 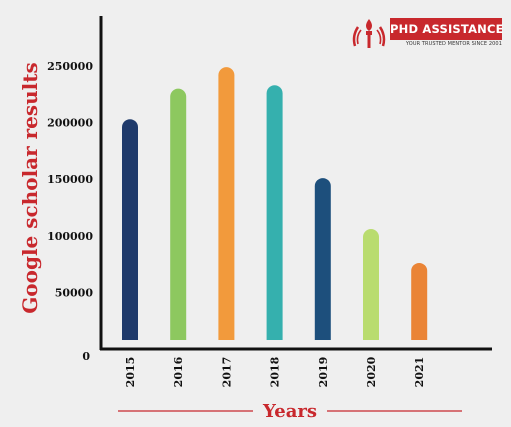 I want to click on brand-name: PHD ASSISTANCE, so click(x=446, y=29).